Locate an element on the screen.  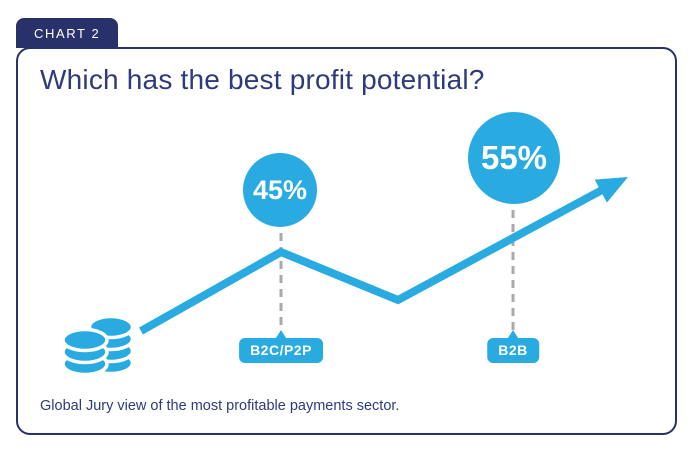
value-bubble-55-label: 55% is located at coordinates (514, 157).